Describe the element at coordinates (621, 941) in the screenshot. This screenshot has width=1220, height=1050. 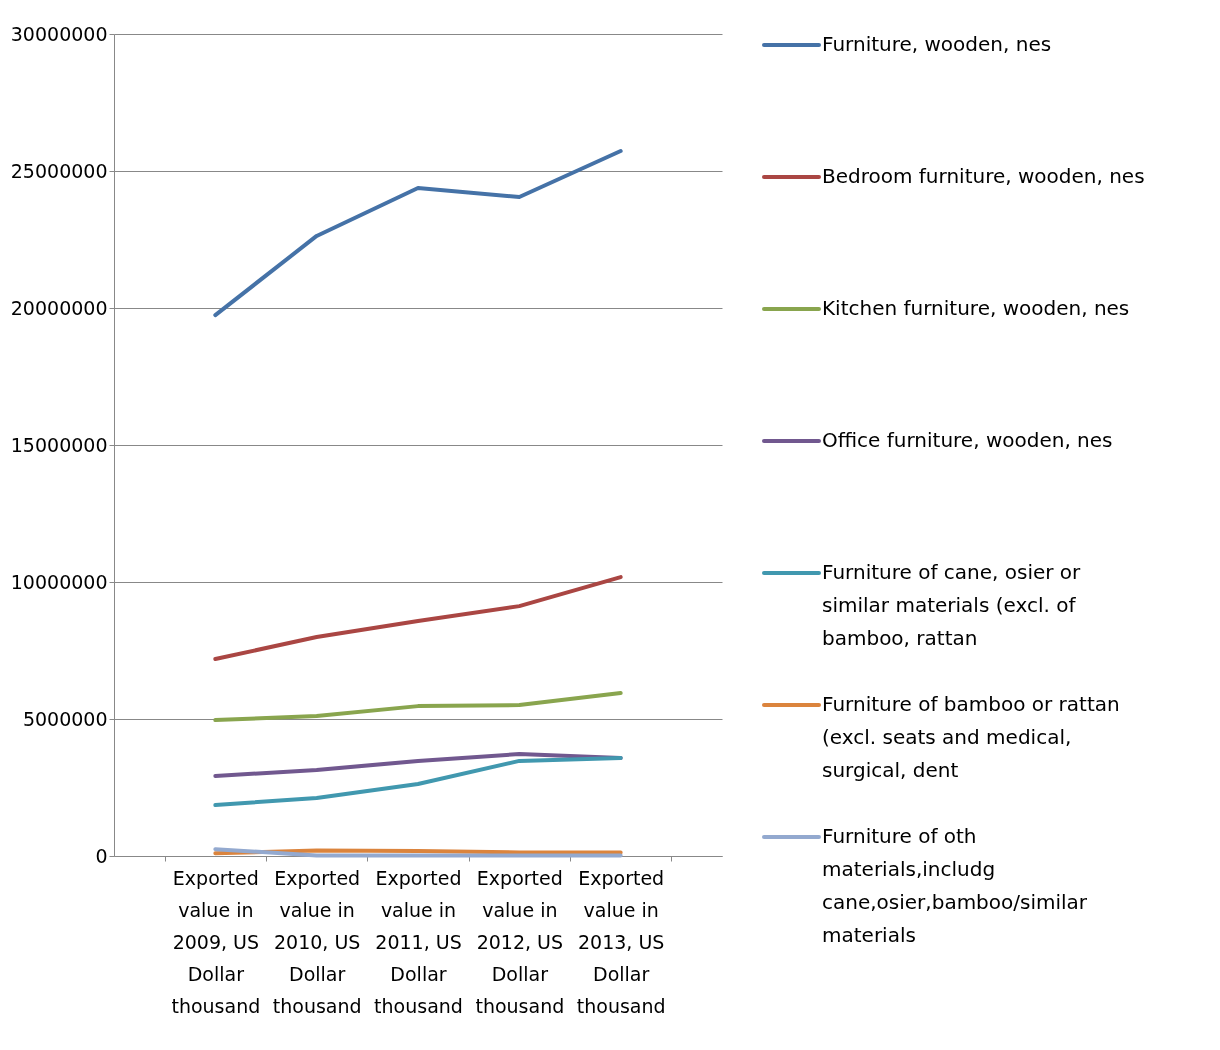
I see `x-tick-label: Exported value in 2013, US Dollar thousand` at that location.